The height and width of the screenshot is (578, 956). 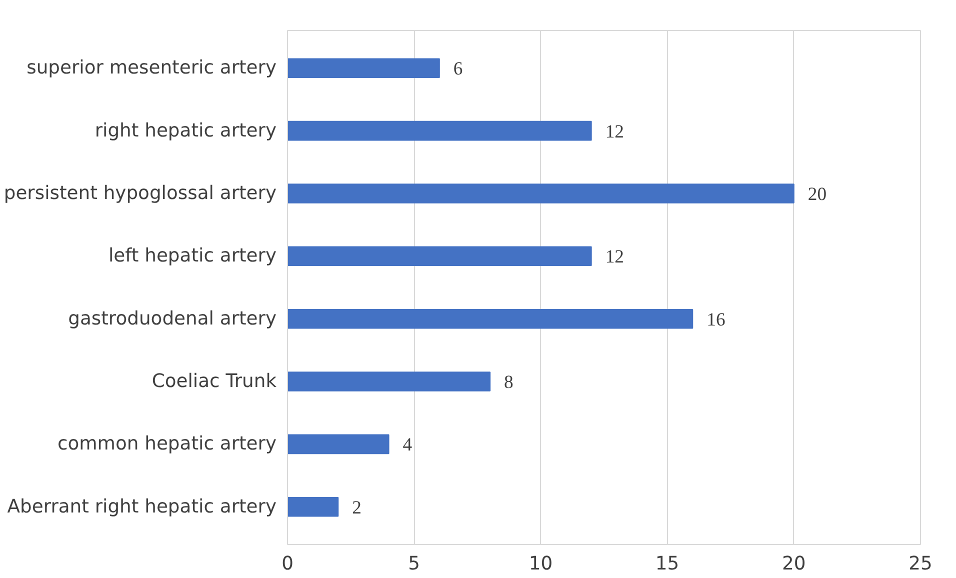 What do you see at coordinates (509, 383) in the screenshot?
I see `data-label: 8` at bounding box center [509, 383].